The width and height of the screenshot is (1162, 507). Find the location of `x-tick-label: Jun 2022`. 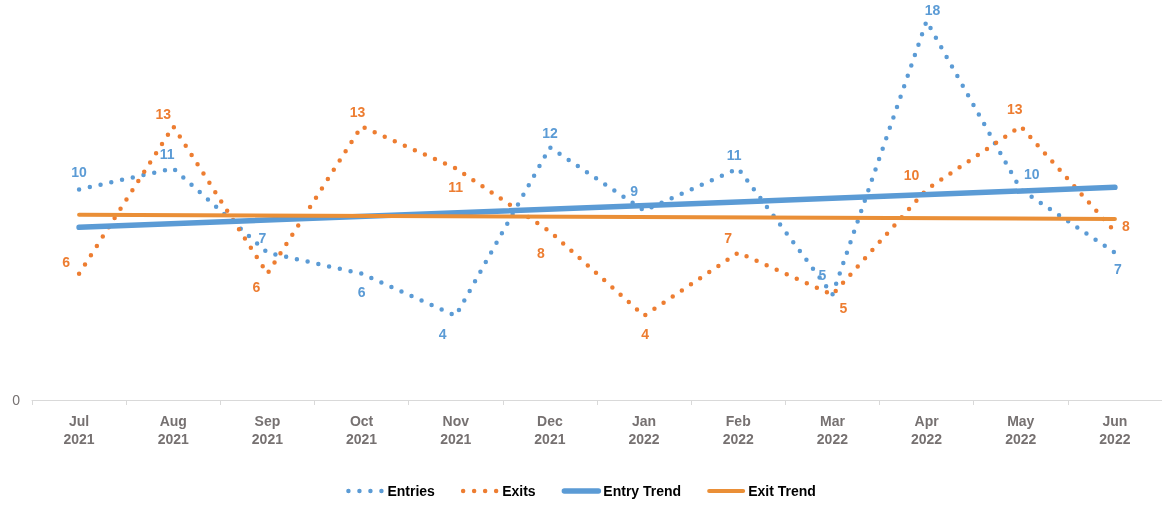

x-tick-label: Jun 2022 is located at coordinates (1115, 430).